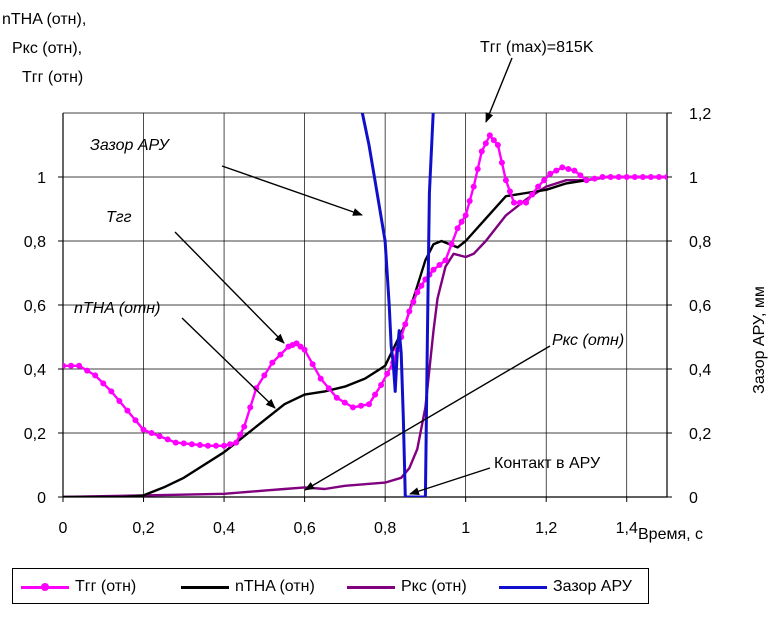  Describe the element at coordinates (35, 370) in the screenshot. I see `y-left-tick-label: 0,4` at that location.